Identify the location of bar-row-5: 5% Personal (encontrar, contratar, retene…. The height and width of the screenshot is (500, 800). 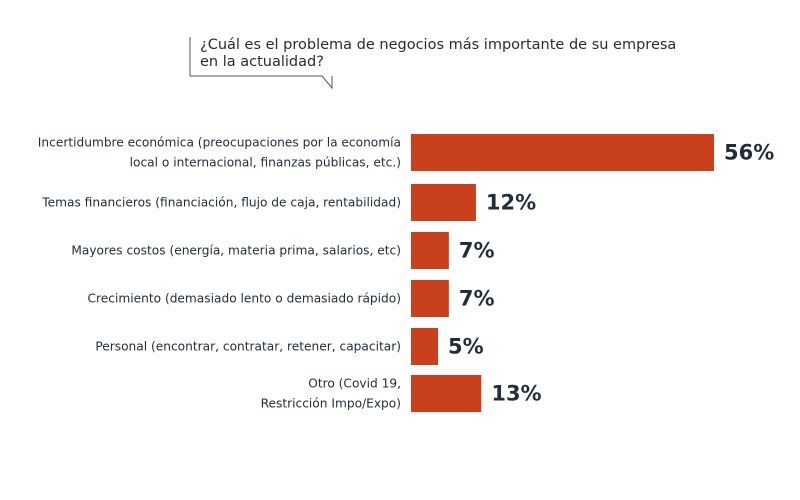
(289, 346).